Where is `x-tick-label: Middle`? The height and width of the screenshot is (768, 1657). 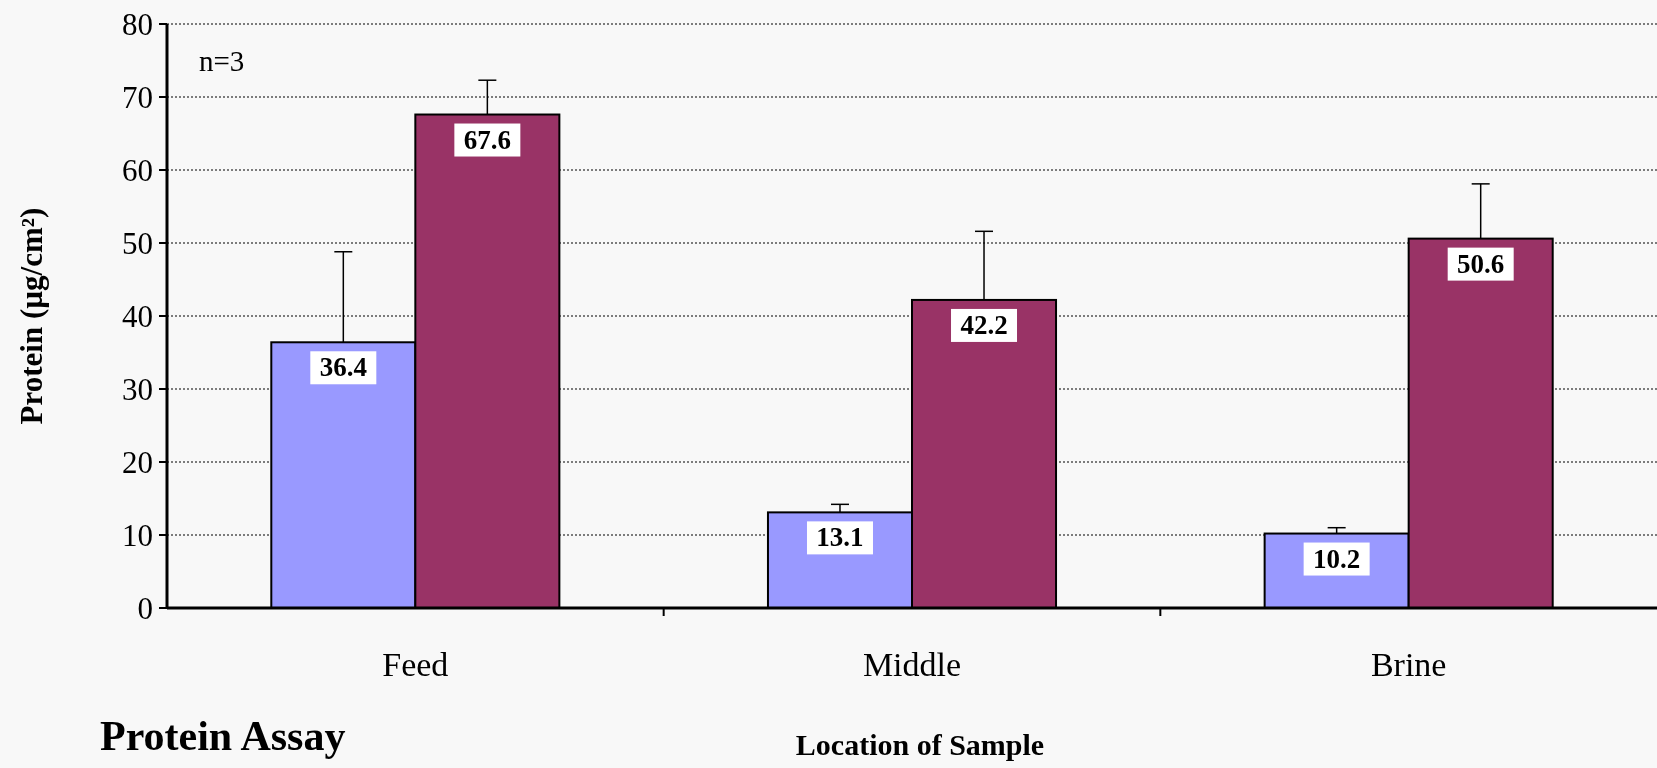
x-tick-label: Middle is located at coordinates (912, 664).